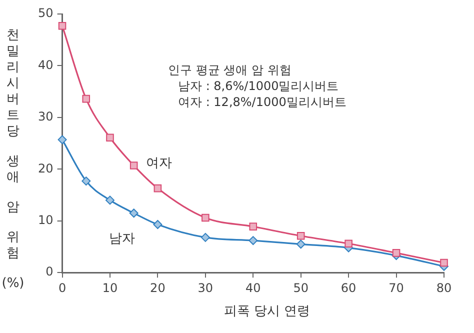 The height and width of the screenshot is (333, 474). I want to click on y-tick-label: 40, so click(46, 65).